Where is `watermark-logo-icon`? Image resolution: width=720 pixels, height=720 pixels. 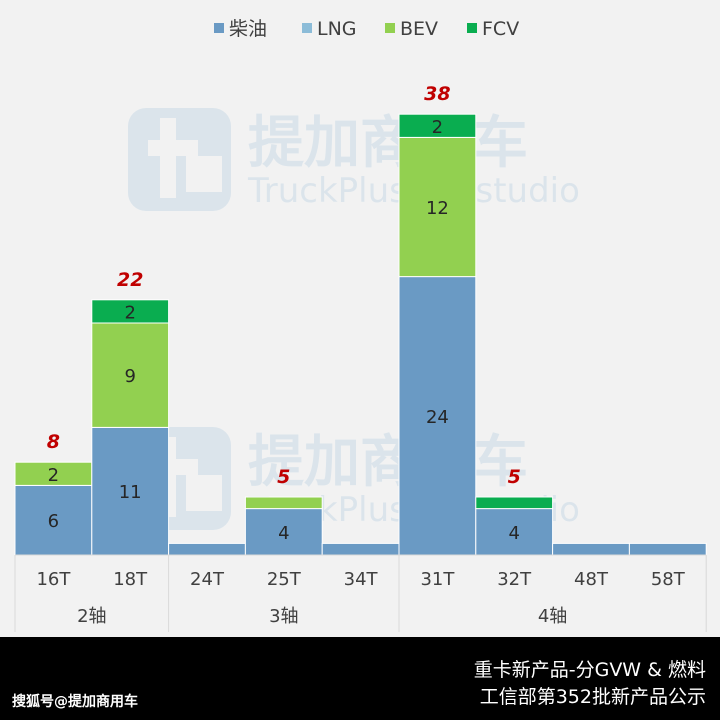 watermark-logo-icon is located at coordinates (179, 159).